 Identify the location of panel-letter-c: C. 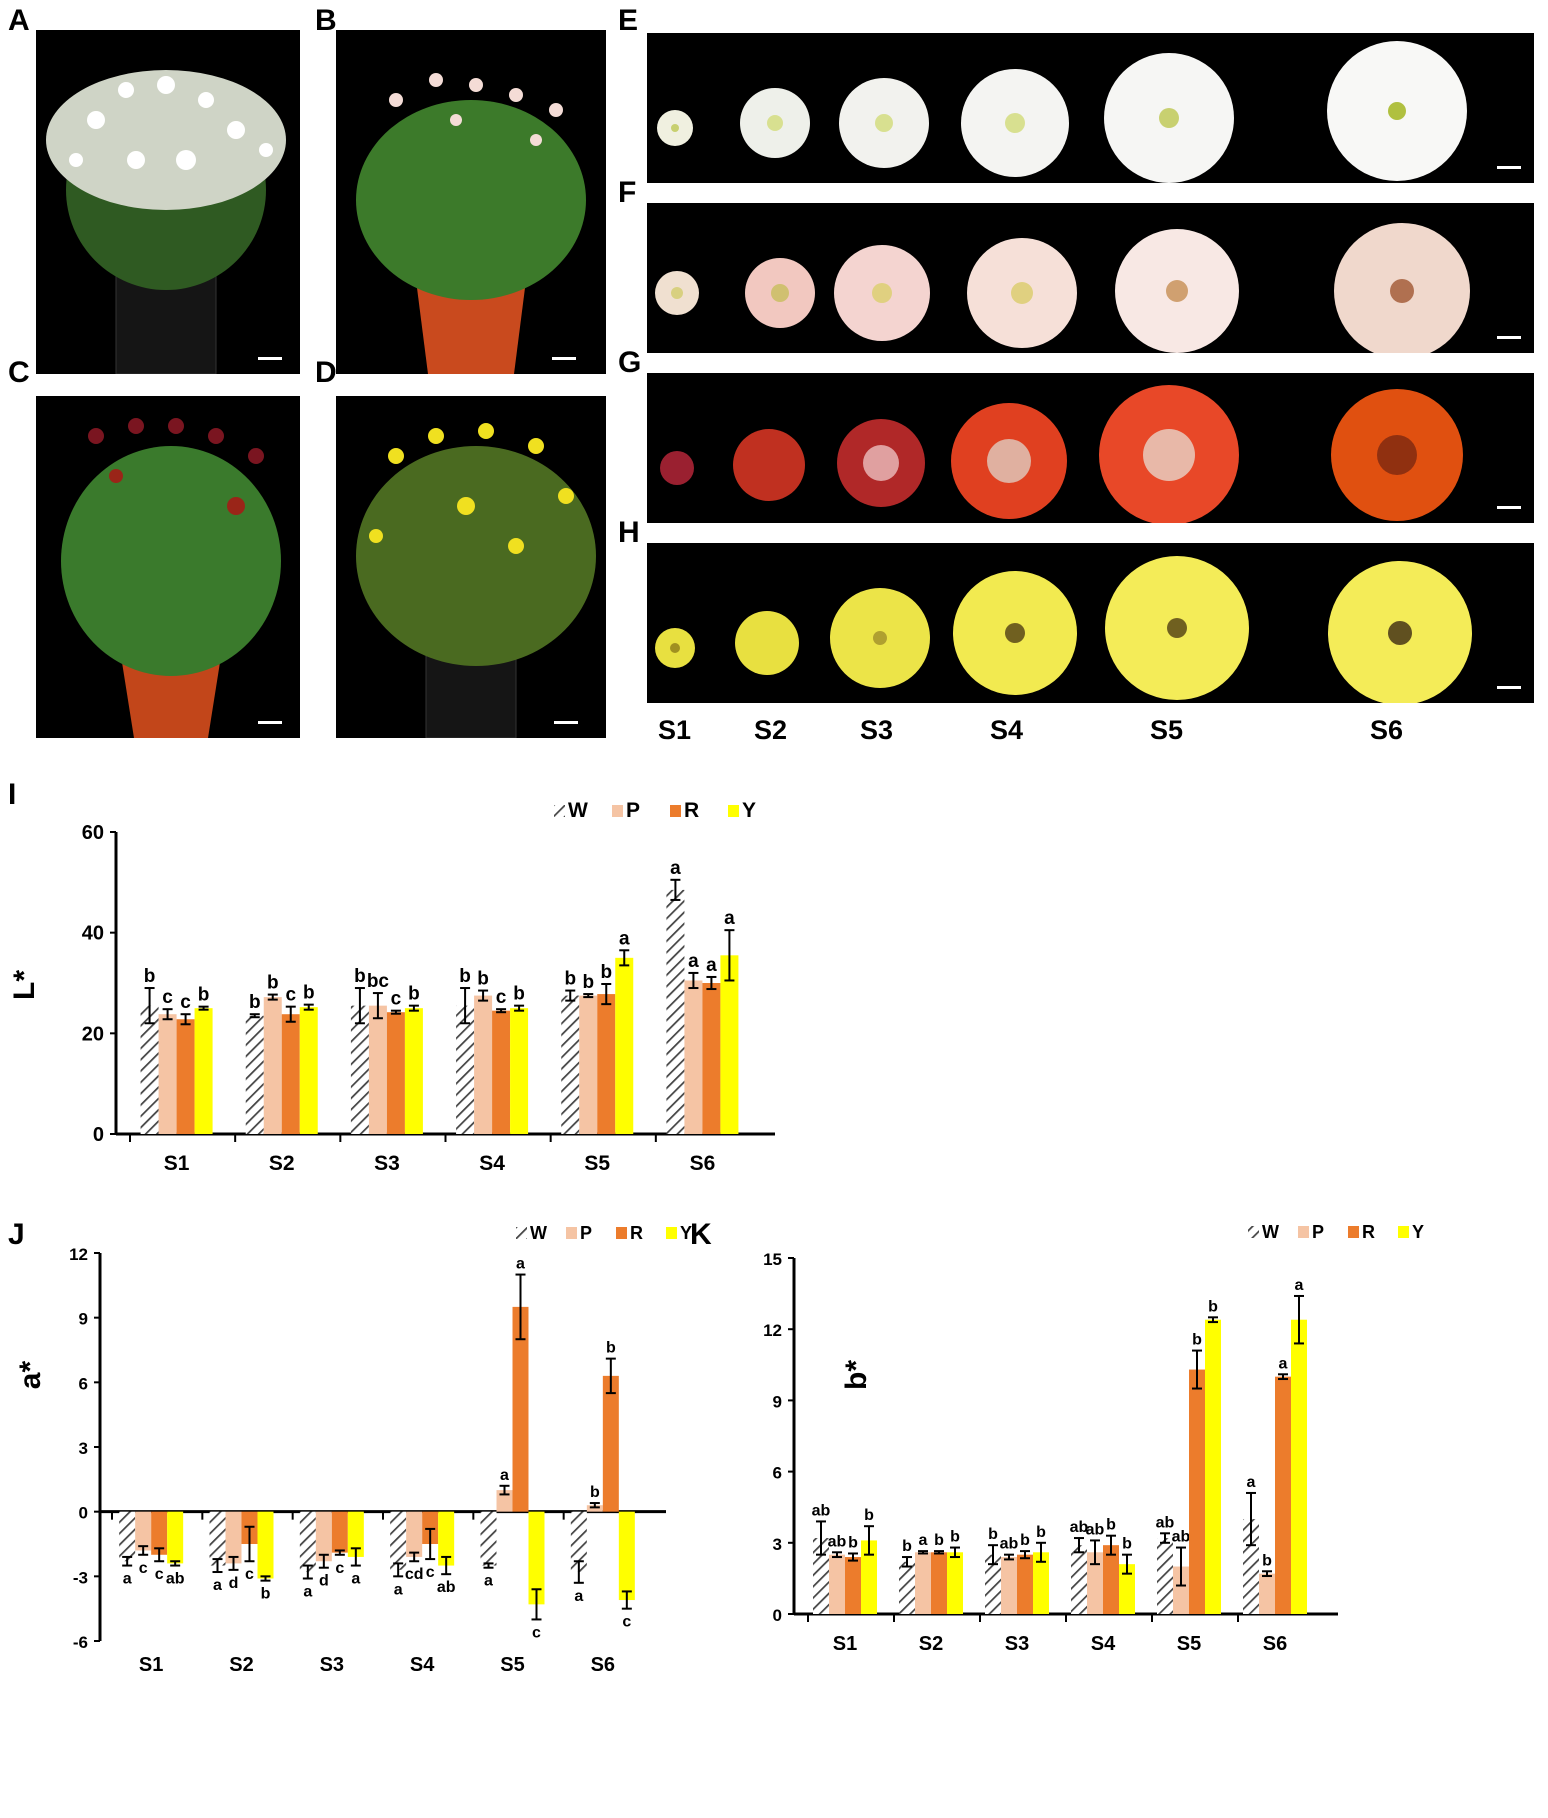
(19, 372).